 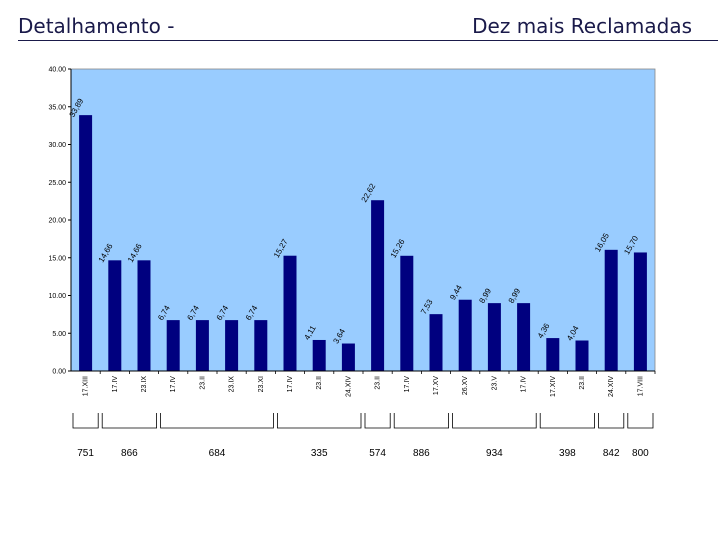 What do you see at coordinates (217, 453) in the screenshot?
I see `group-label: 684` at bounding box center [217, 453].